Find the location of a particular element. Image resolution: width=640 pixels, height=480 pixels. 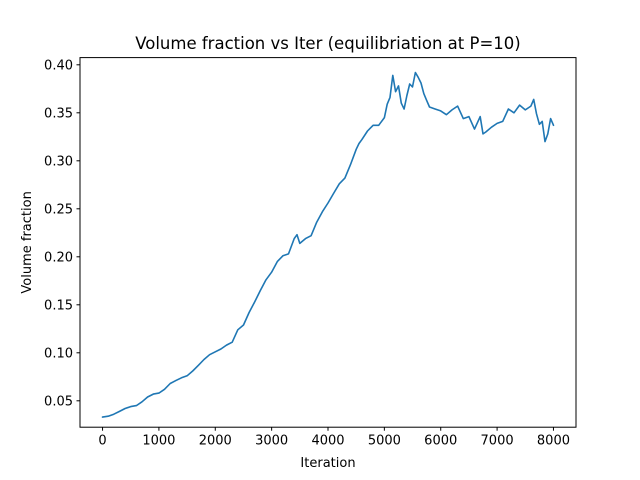

x-tick-label: 7000 is located at coordinates (497, 441).